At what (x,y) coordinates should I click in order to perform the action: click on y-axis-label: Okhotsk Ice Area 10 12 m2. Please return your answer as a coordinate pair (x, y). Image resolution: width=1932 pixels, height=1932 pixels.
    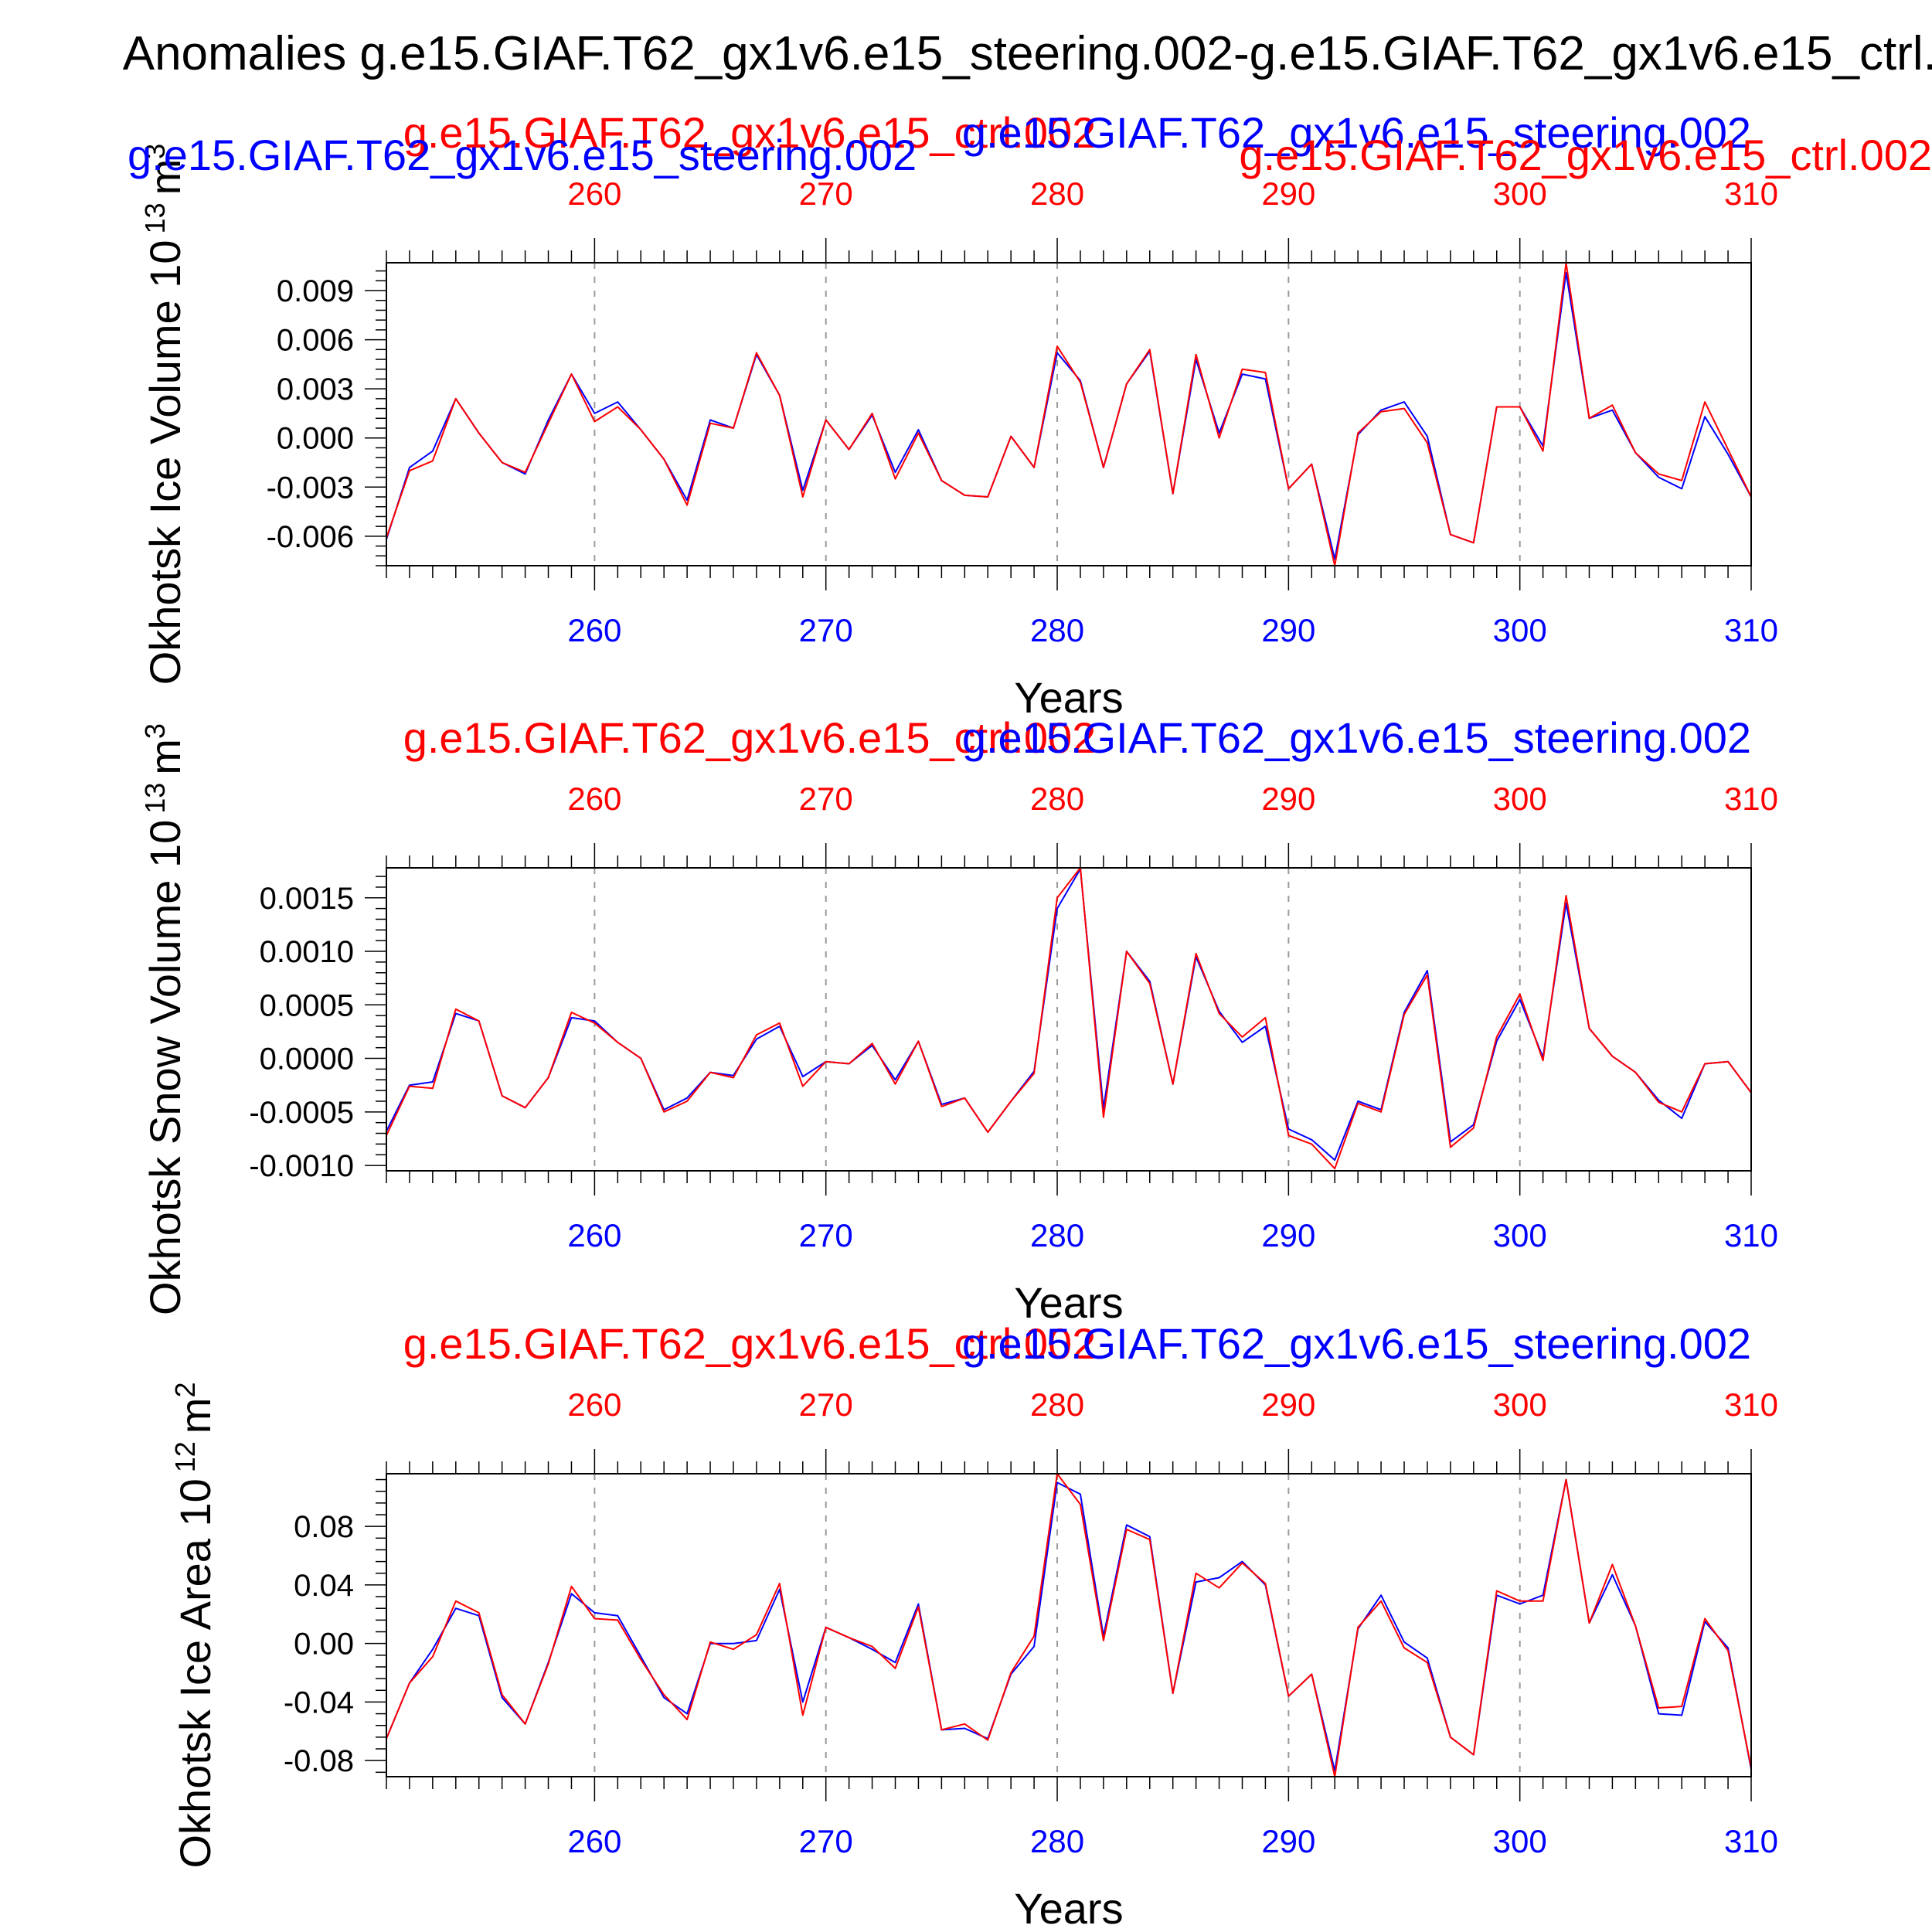
    Looking at the image, I should click on (194, 1625).